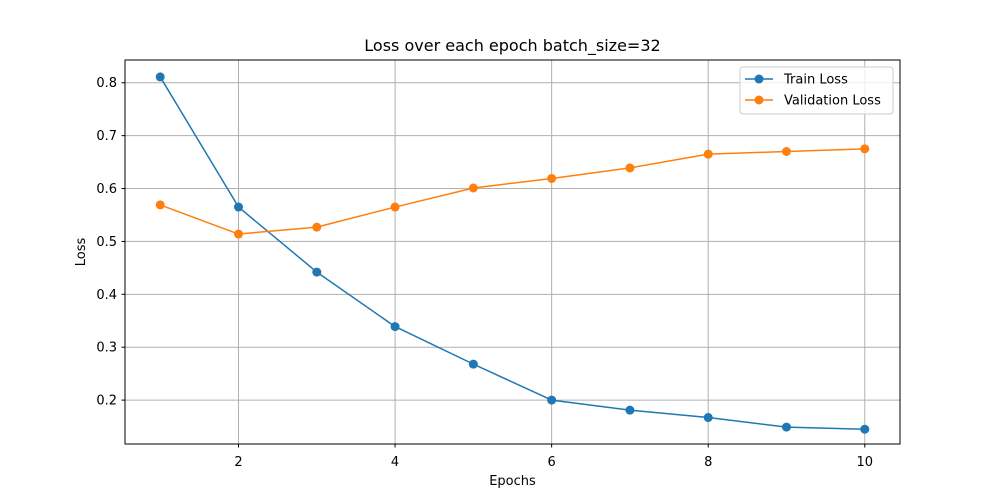 This screenshot has width=1000, height=500. What do you see at coordinates (759, 79) in the screenshot?
I see `legend-train-marker` at bounding box center [759, 79].